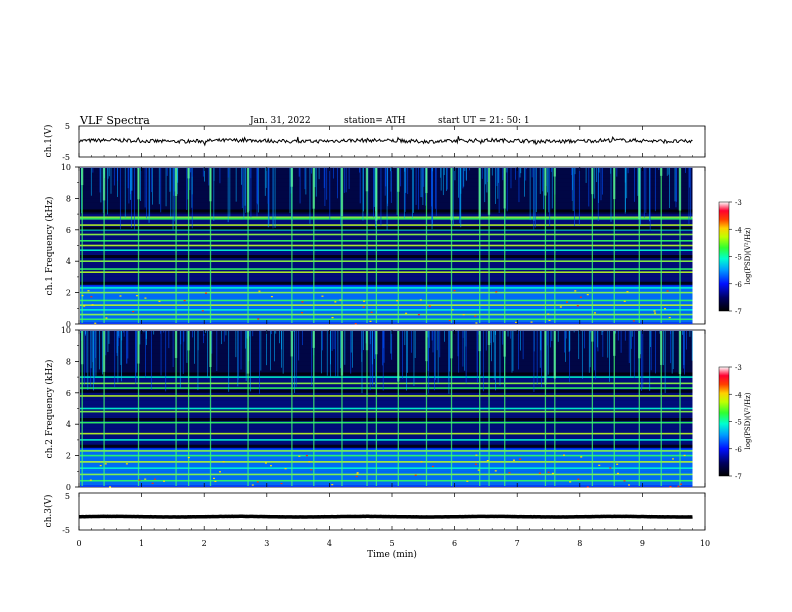 The width and height of the screenshot is (792, 612). I want to click on ch3-ytick-top: 5, so click(67, 496).